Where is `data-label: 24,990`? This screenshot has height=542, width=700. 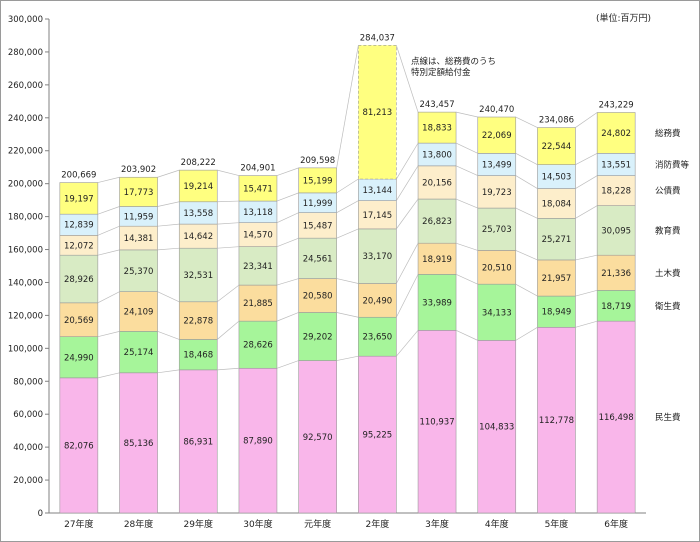
data-label: 24,990 is located at coordinates (79, 358).